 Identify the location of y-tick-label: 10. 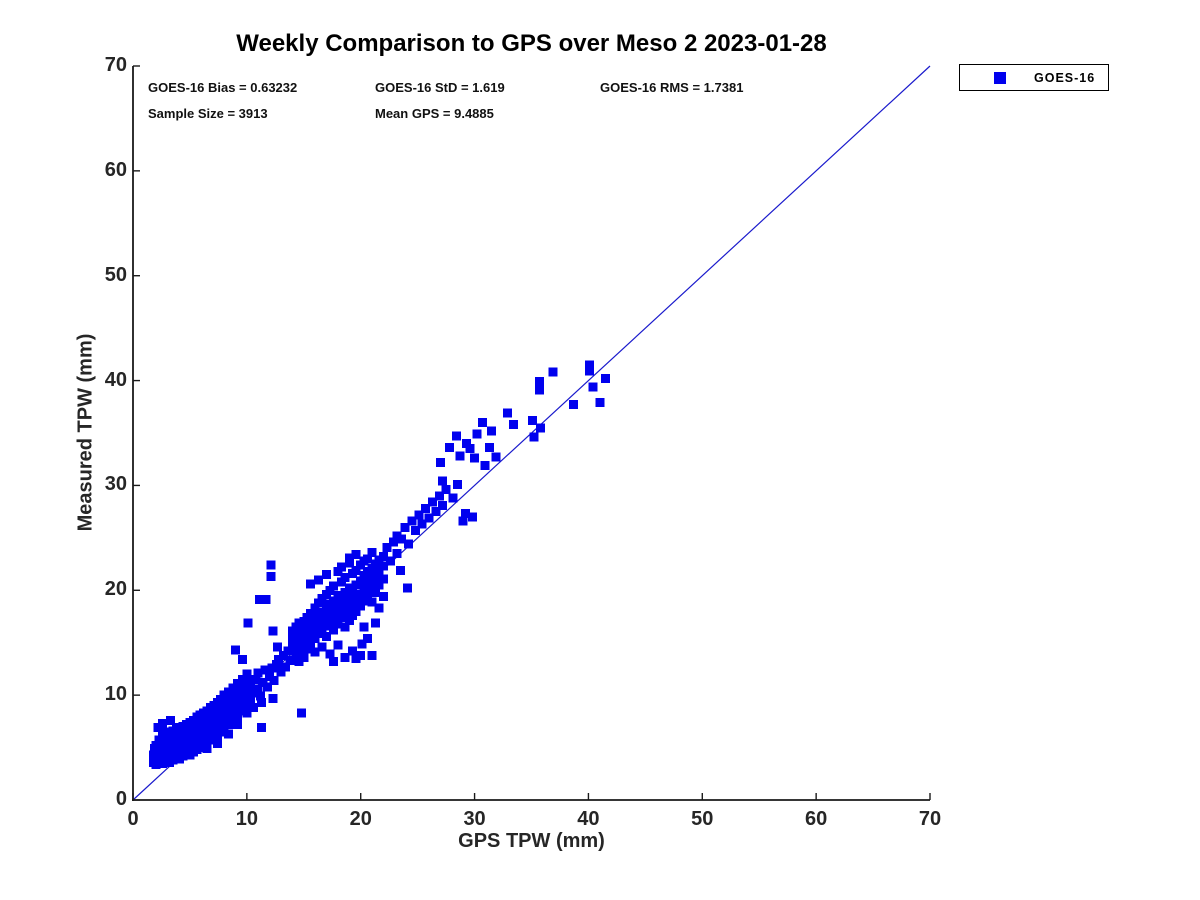
(115, 694).